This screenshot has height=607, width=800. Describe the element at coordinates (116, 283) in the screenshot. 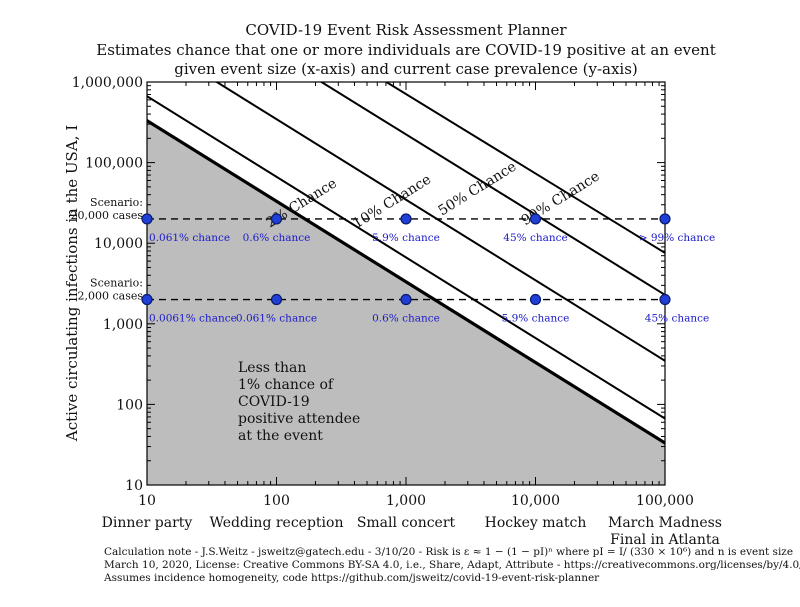

I see `scenario-label-2000-line1: Scenario:` at that location.